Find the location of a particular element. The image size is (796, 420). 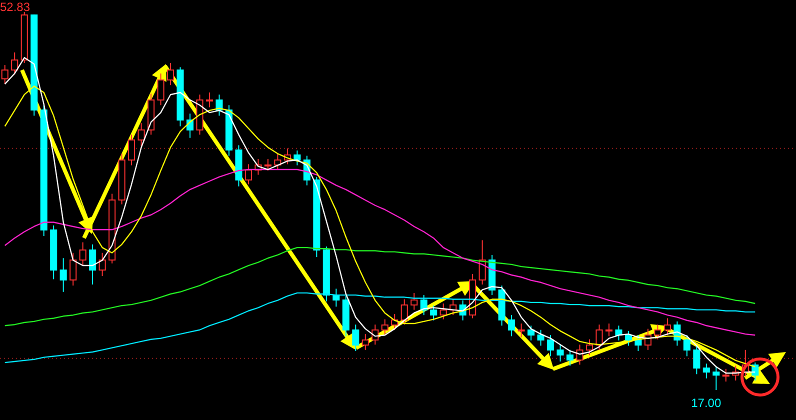

annotation: 52.83 is located at coordinates (15, 7).